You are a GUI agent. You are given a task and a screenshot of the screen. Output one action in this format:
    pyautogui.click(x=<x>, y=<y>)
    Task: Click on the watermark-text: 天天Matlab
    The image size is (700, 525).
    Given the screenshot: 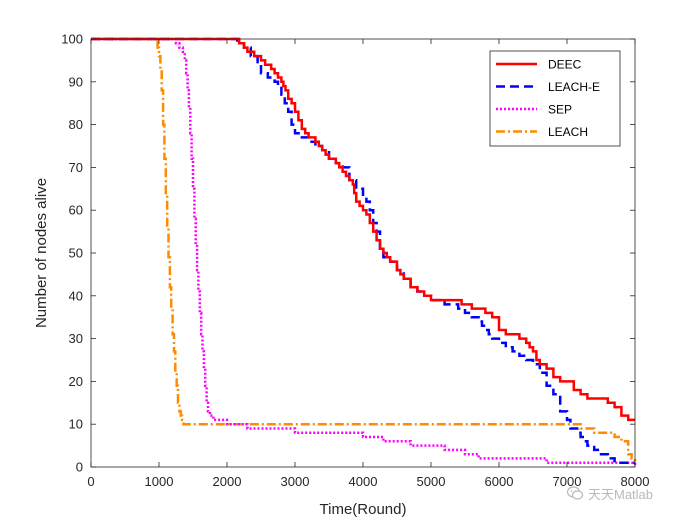 What is the action you would take?
    pyautogui.click(x=621, y=494)
    